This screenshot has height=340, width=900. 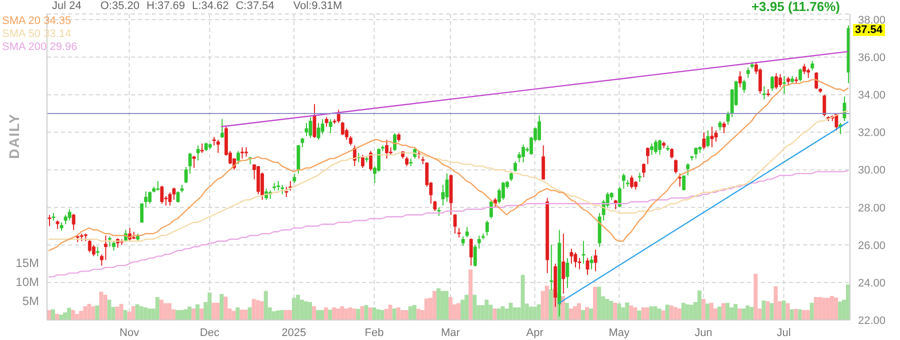 I want to click on text: C:37.54, so click(x=255, y=6).